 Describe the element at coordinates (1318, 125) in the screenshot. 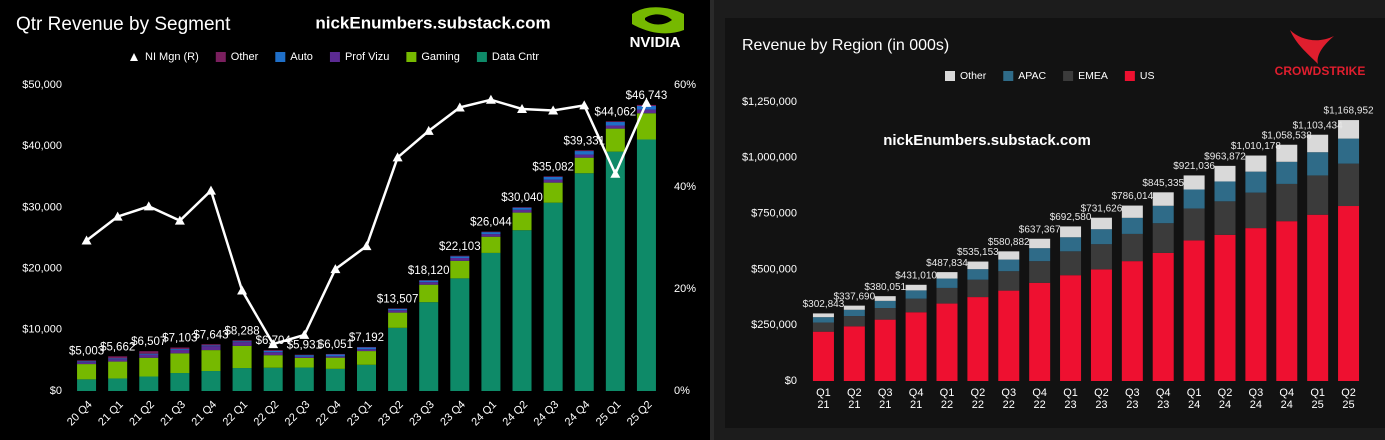

I see `total-label: $1,103,434` at that location.